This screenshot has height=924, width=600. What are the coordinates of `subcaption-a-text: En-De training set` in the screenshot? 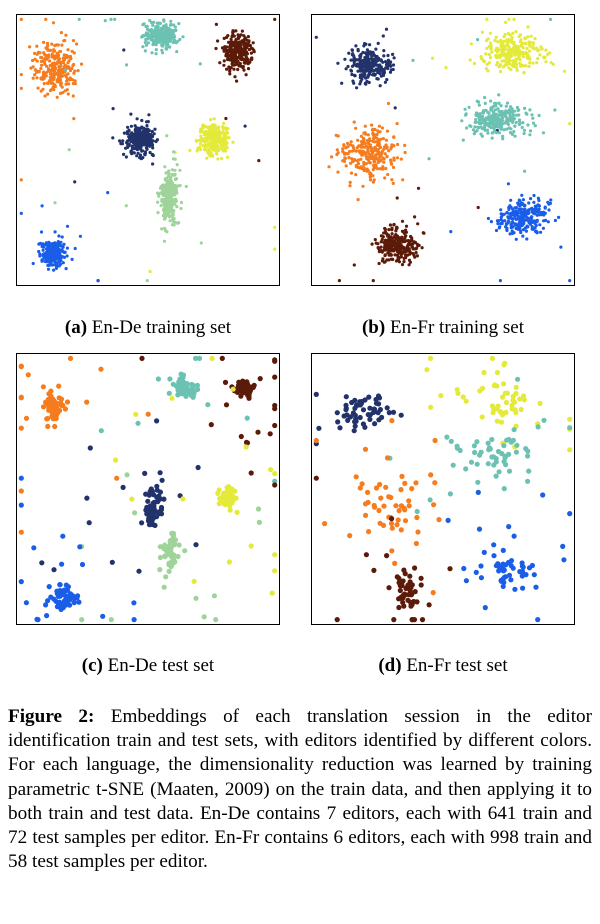 It's located at (161, 327).